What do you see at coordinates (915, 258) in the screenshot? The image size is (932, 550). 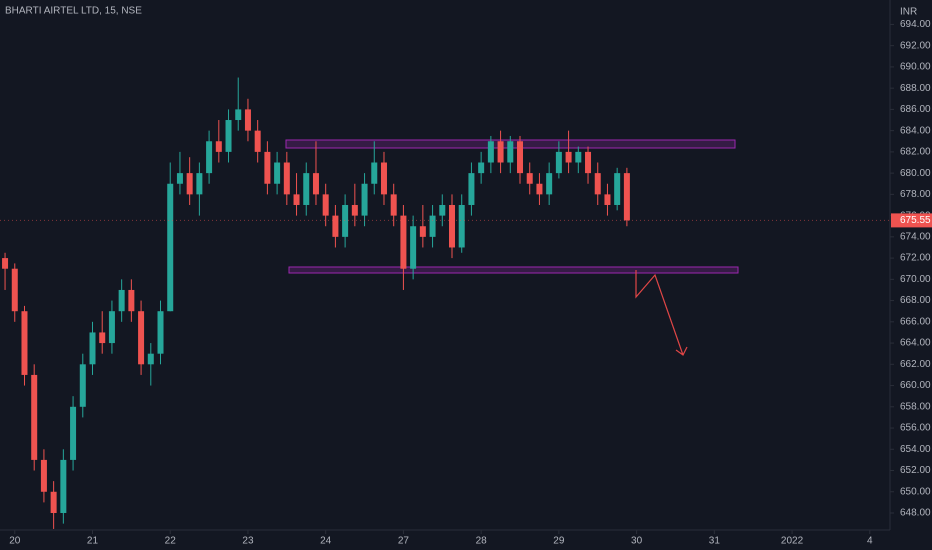 I see `y-tick-label: 672.00` at bounding box center [915, 258].